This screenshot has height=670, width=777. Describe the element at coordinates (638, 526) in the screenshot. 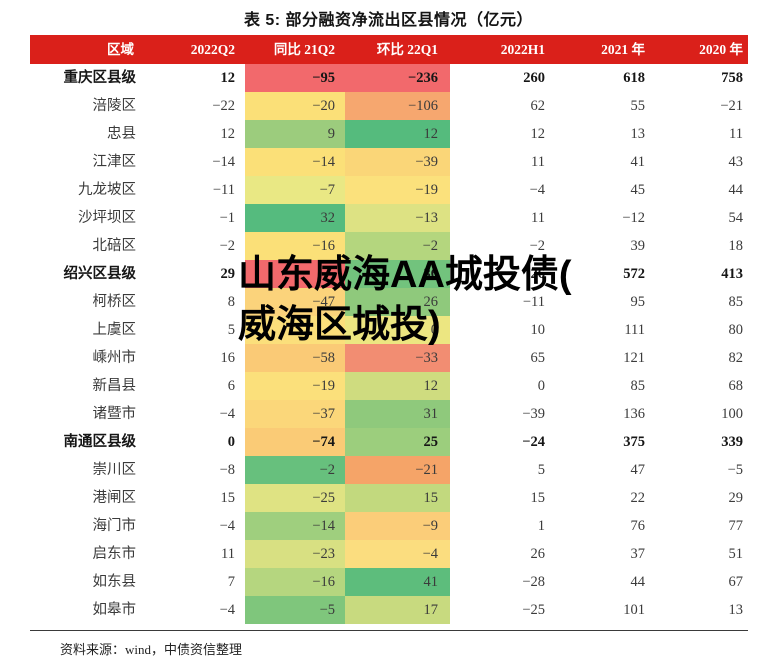

I see `value-2021-cell: 76` at that location.